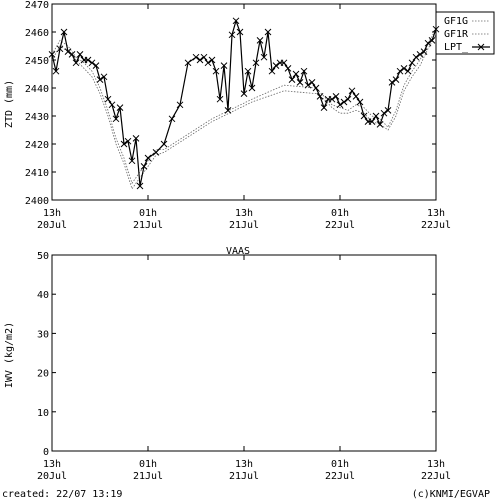  I want to click on iwv-y-tick-label: 30, so click(43, 334).